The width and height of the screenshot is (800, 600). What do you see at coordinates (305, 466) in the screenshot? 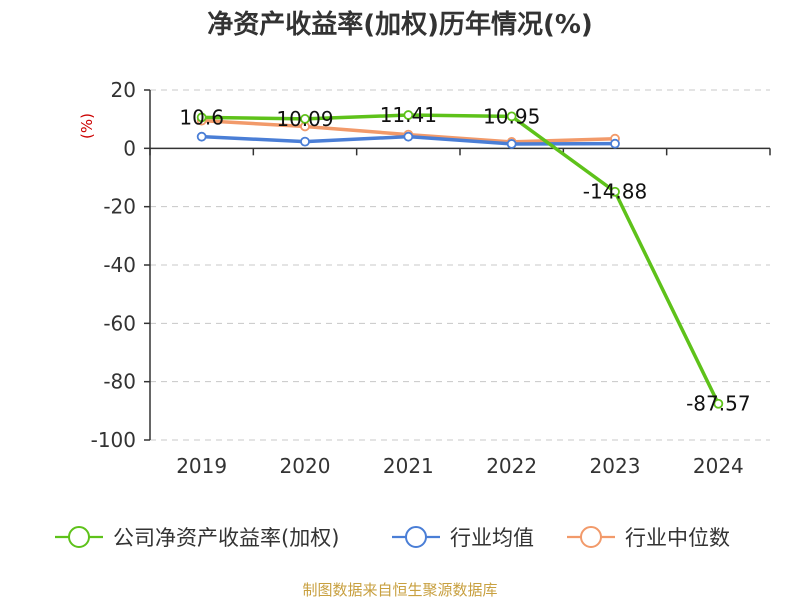
I see `x-tick-label: 2020` at bounding box center [305, 466].